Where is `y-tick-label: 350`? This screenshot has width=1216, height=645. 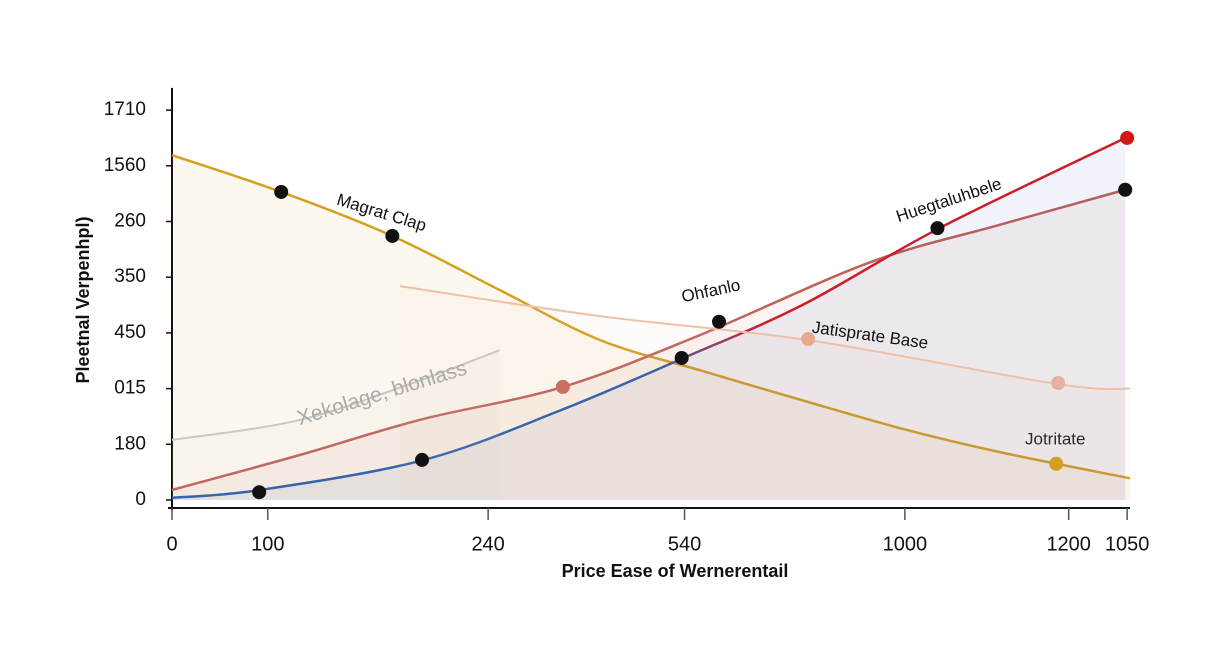 y-tick-label: 350 is located at coordinates (130, 276).